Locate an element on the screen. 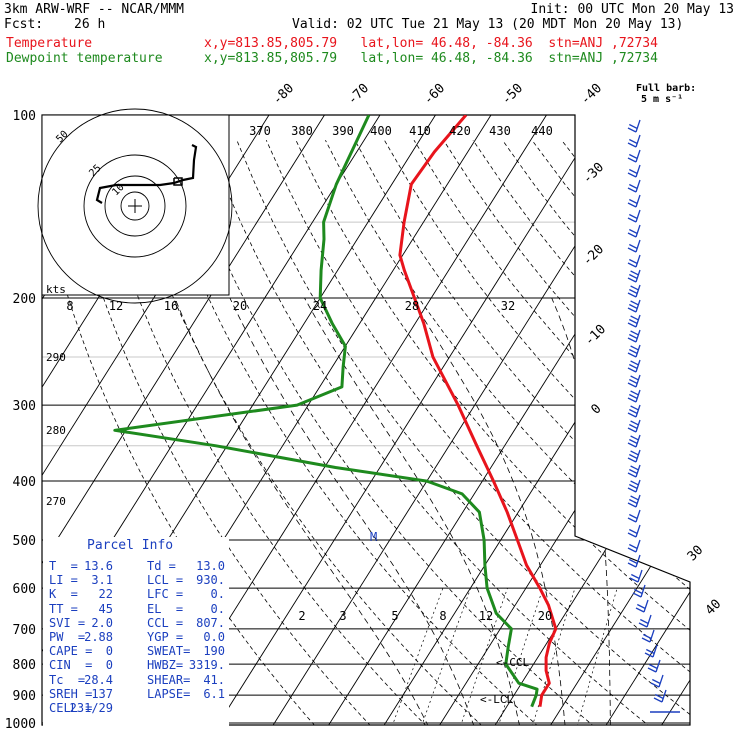 The image size is (740, 740). parcel-param-value: 190 is located at coordinates (214, 651).